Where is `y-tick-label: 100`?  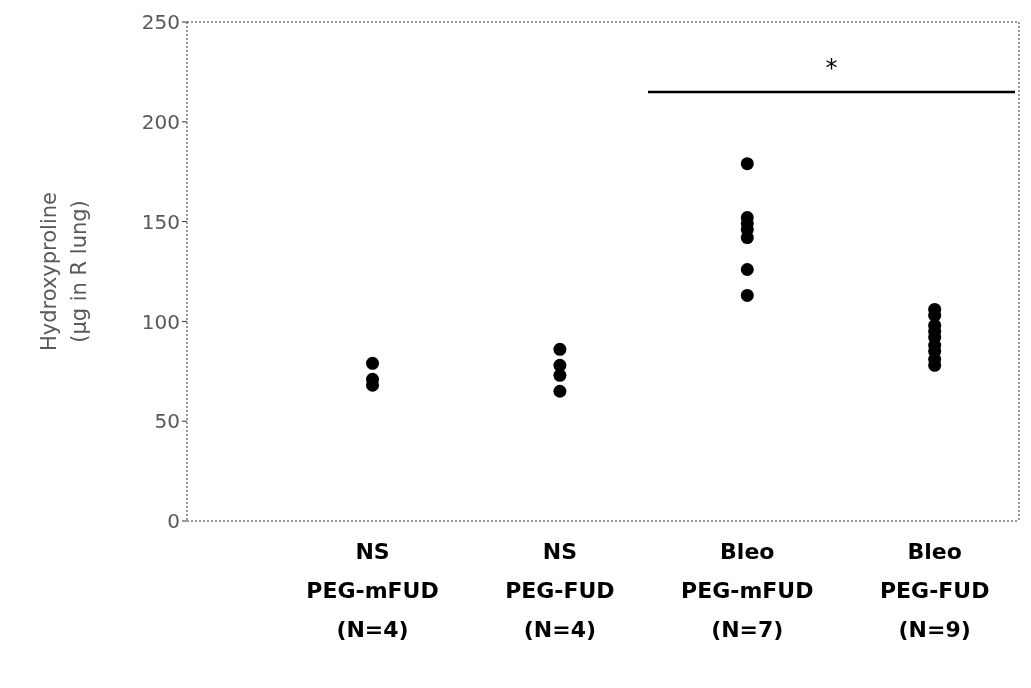
y-tick-label: 100 is located at coordinates (160, 321).